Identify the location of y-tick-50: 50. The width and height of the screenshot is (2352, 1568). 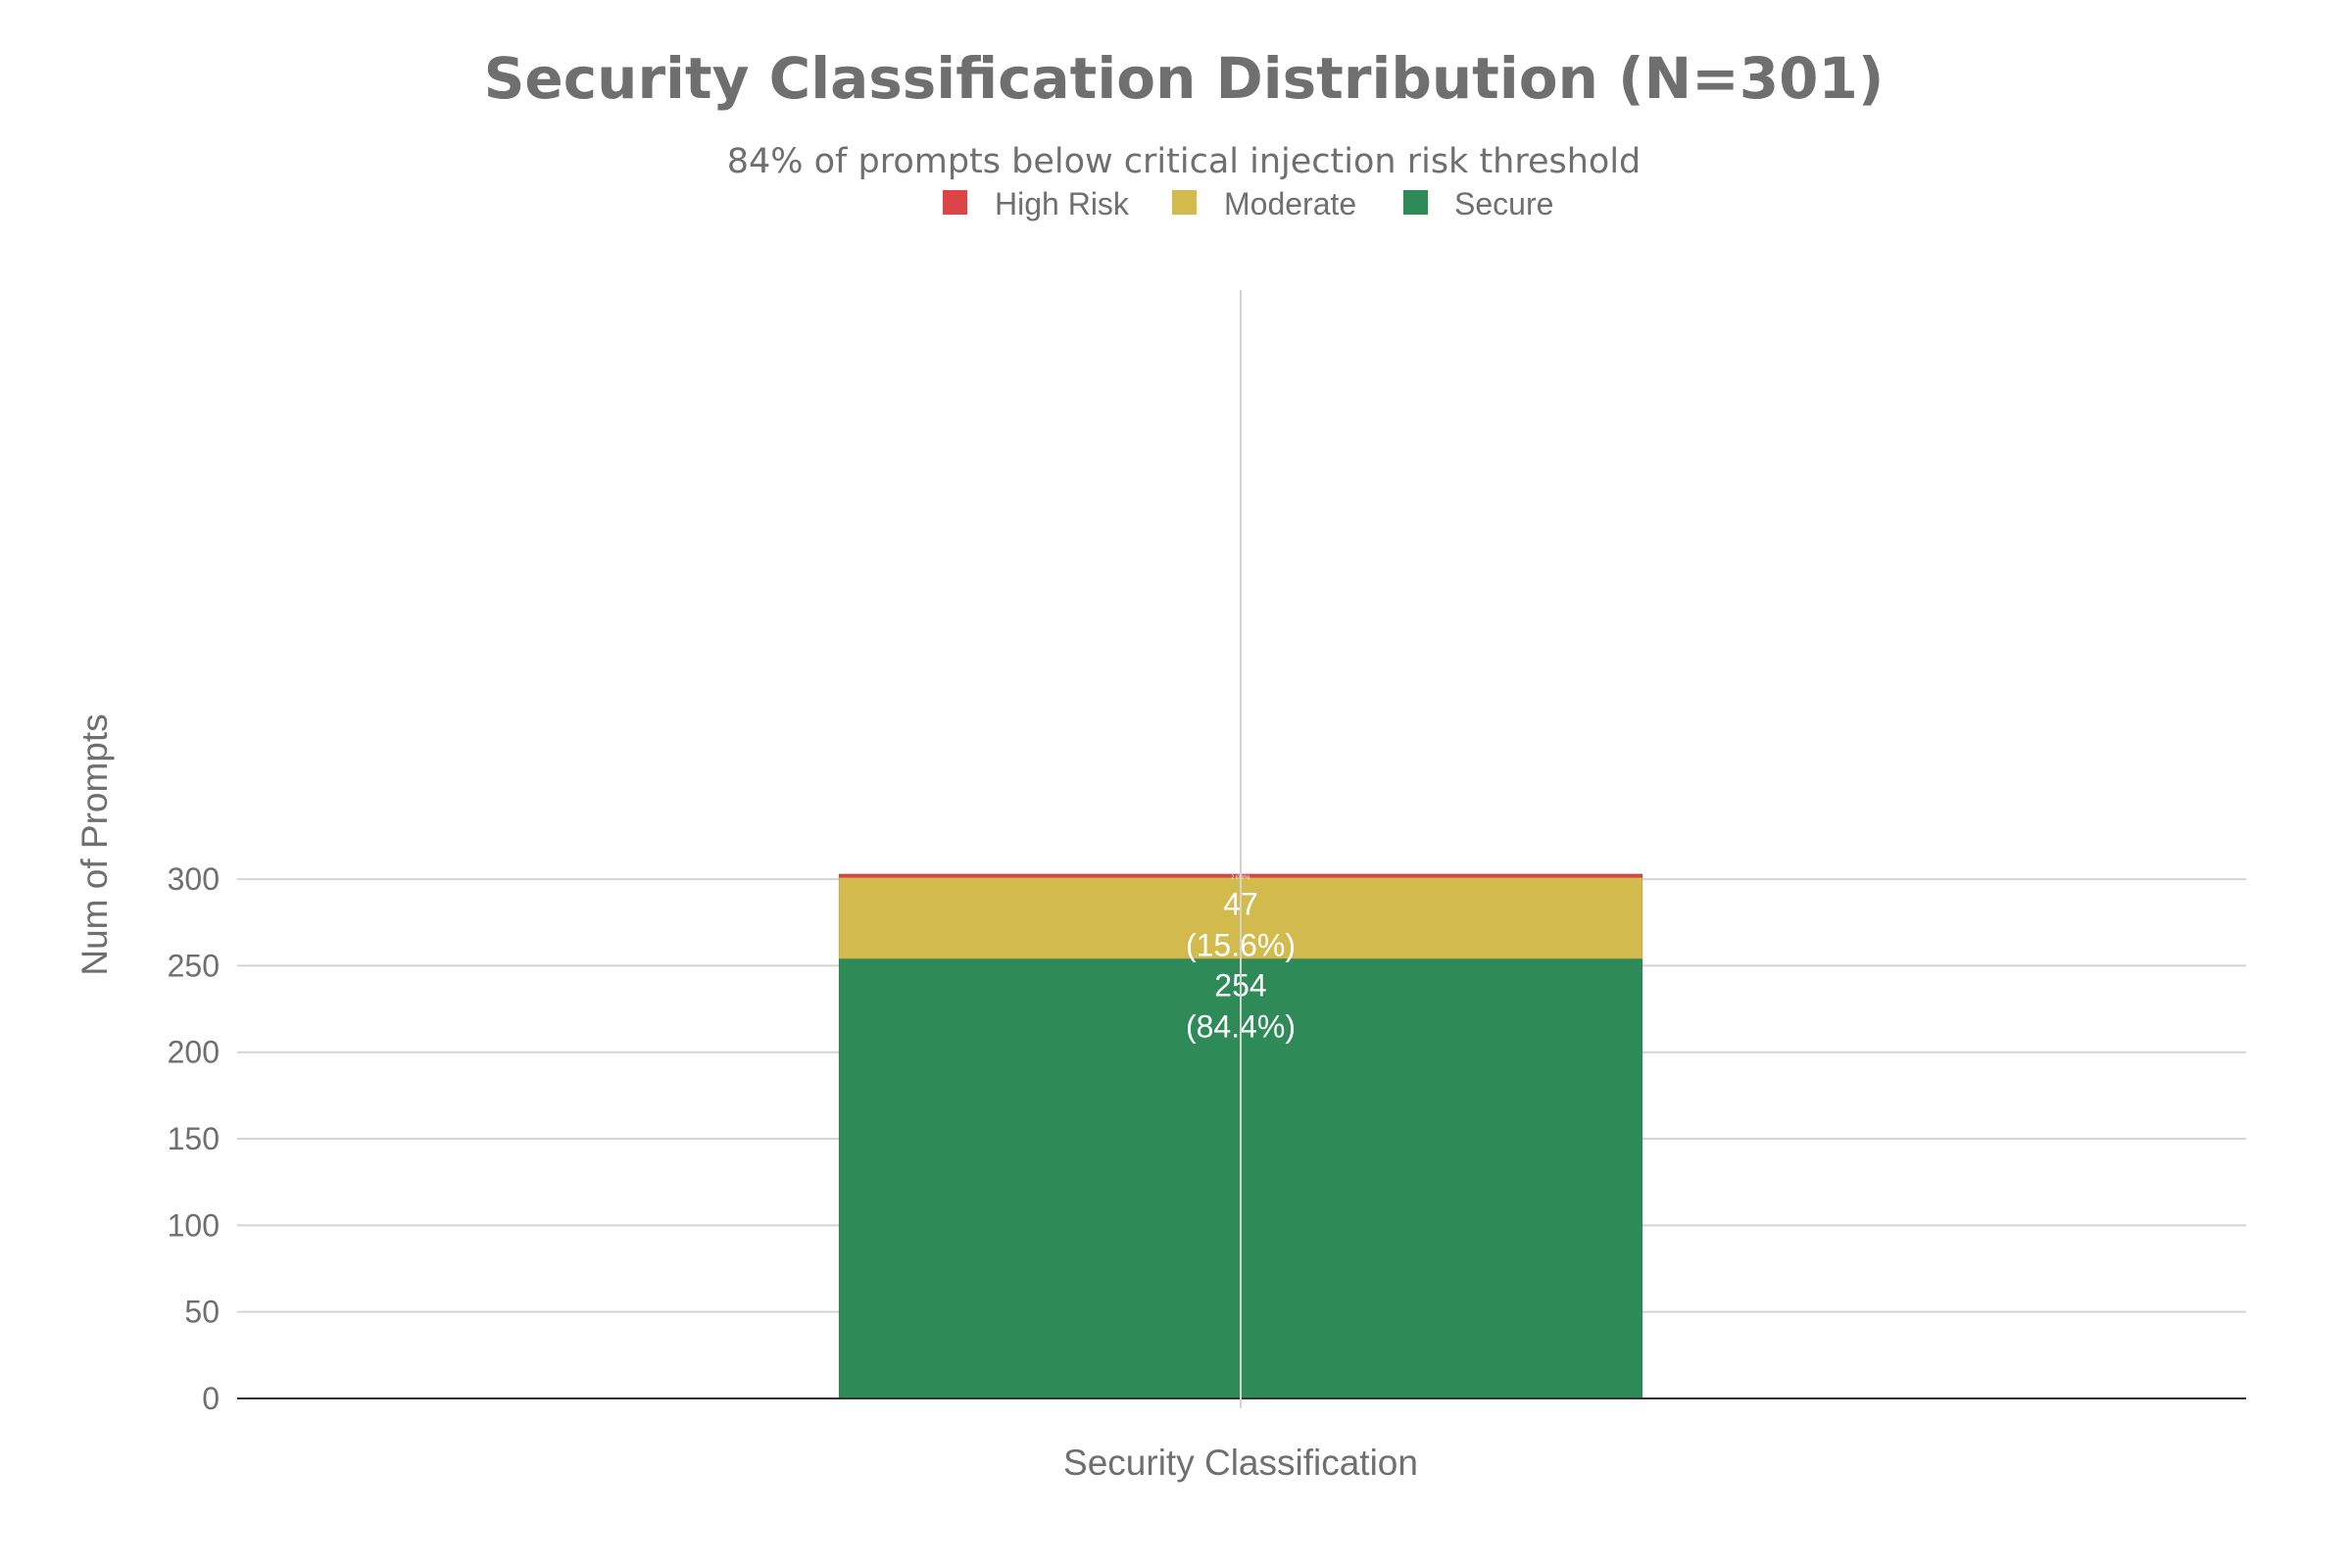
(202, 1312).